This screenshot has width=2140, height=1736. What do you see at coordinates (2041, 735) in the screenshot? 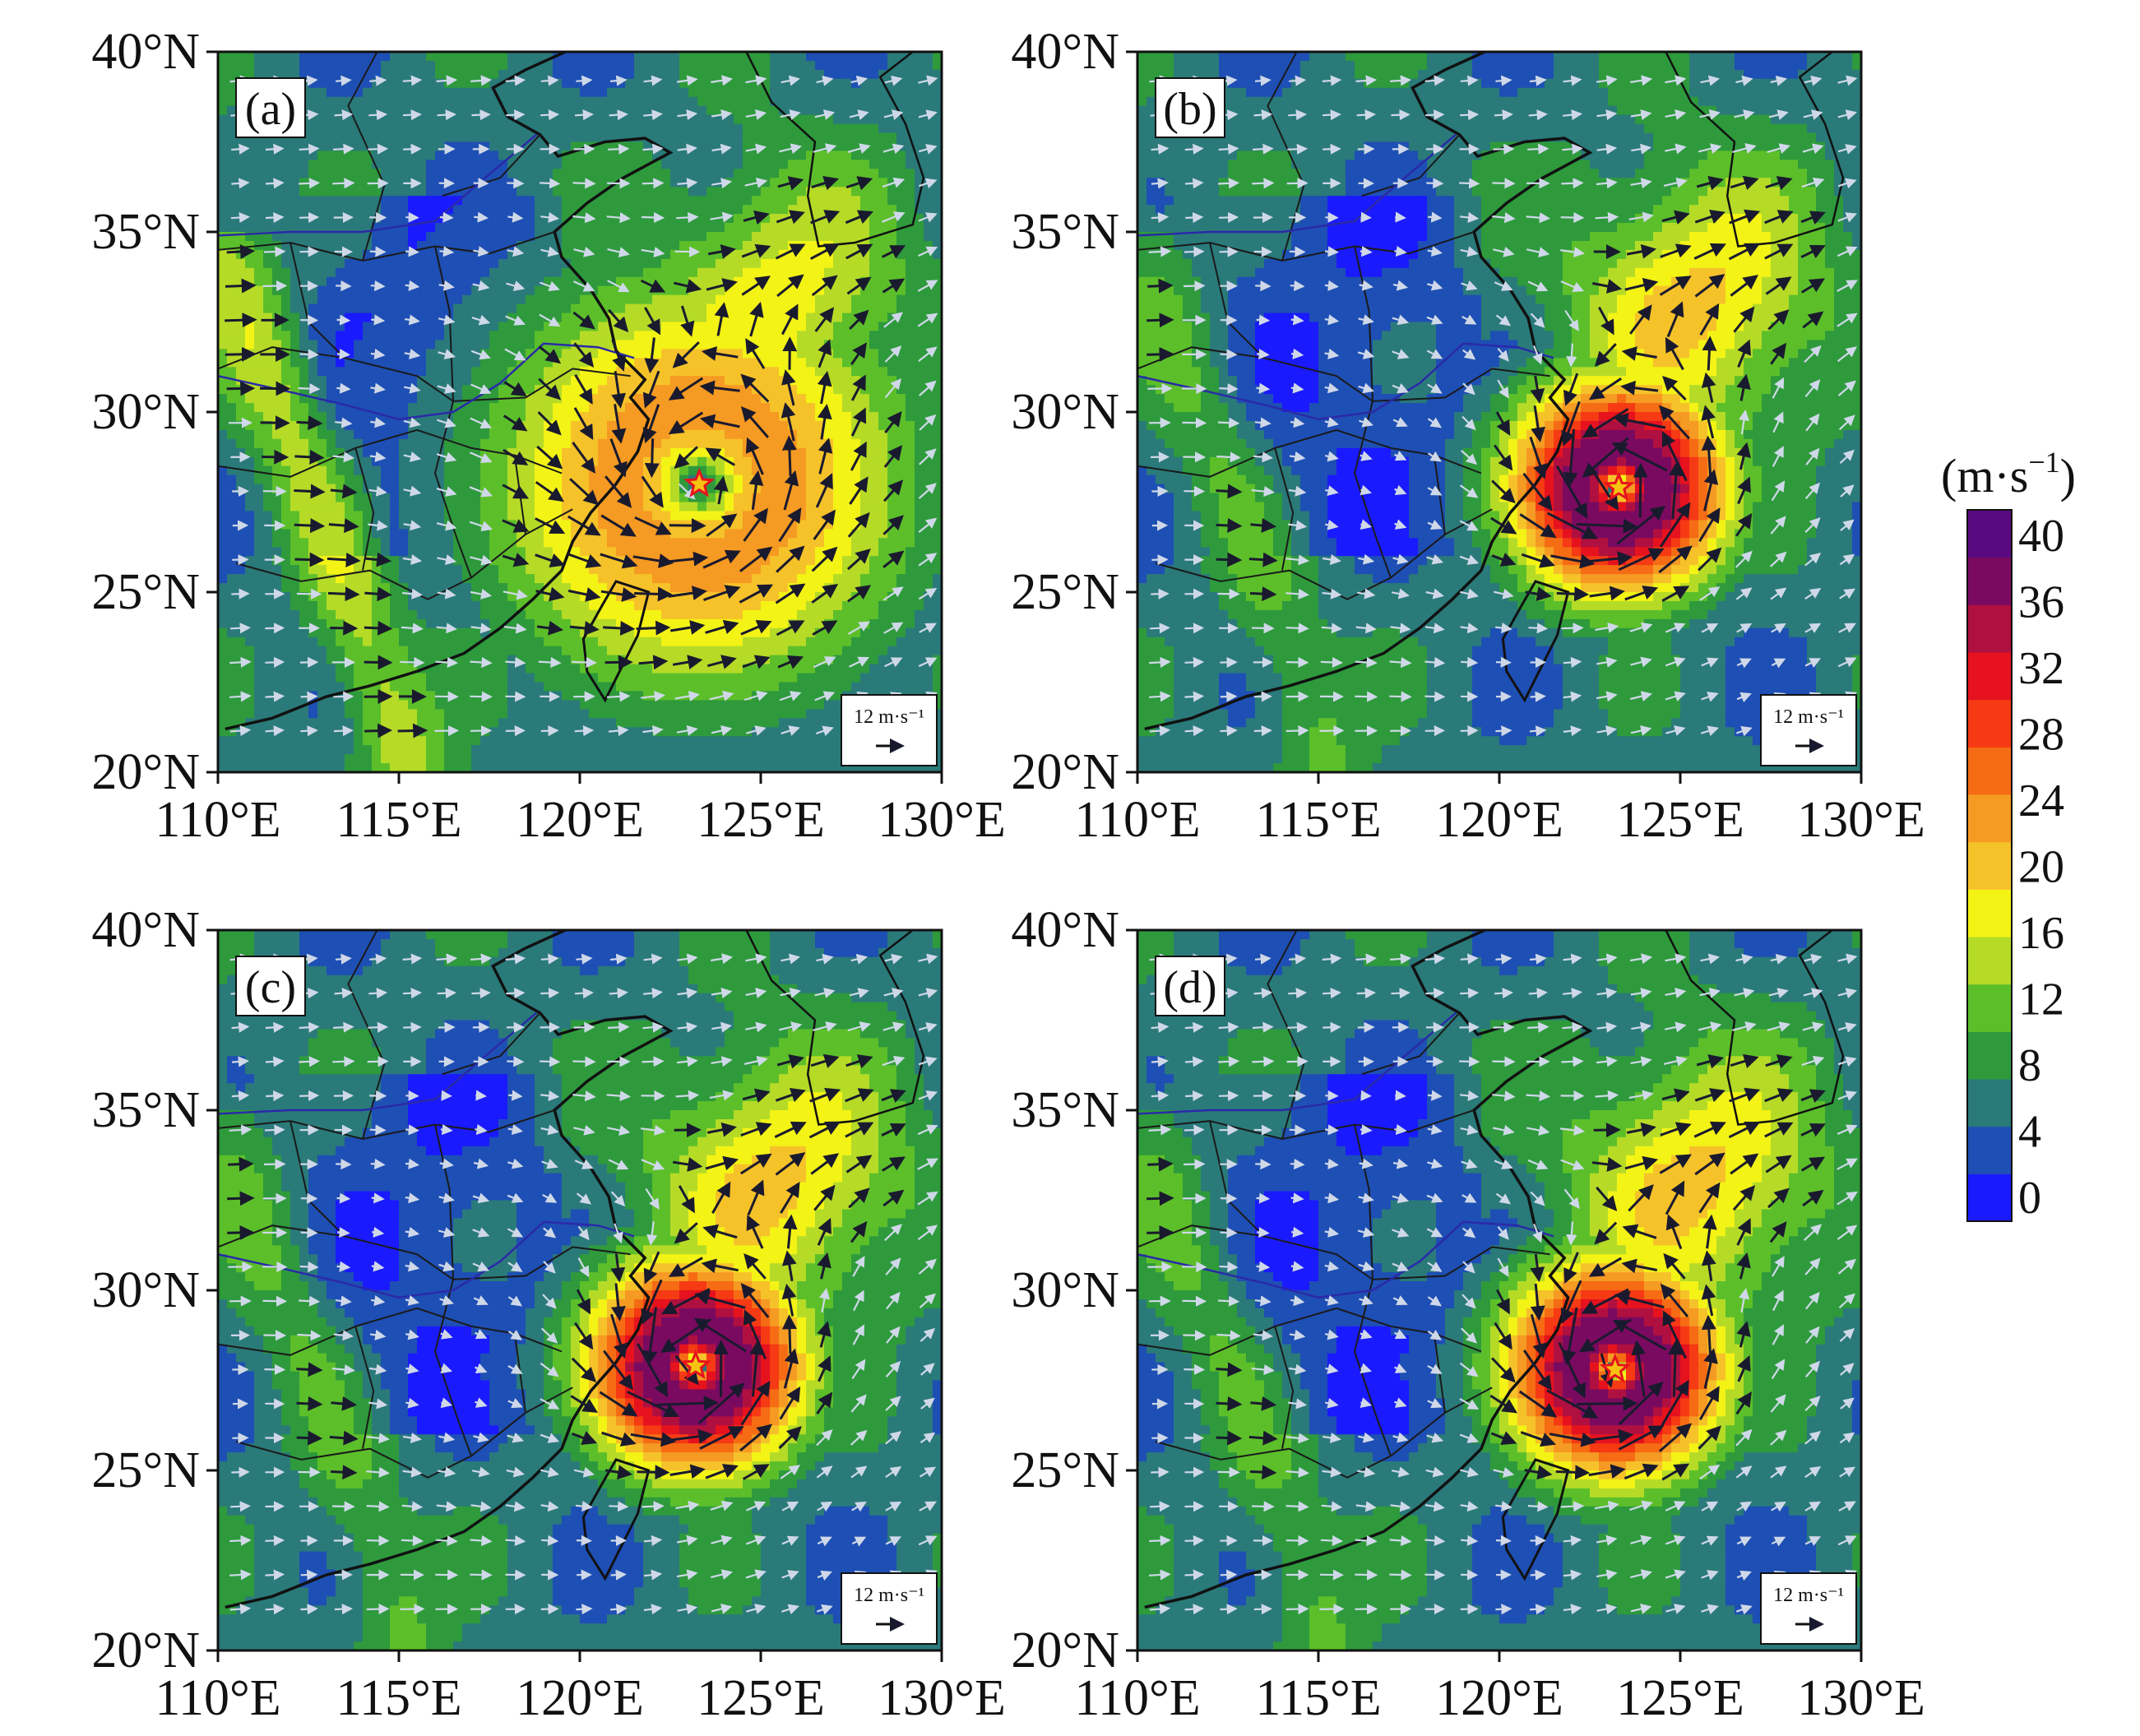
I see `colorbar-tick-label: 28` at bounding box center [2041, 735].